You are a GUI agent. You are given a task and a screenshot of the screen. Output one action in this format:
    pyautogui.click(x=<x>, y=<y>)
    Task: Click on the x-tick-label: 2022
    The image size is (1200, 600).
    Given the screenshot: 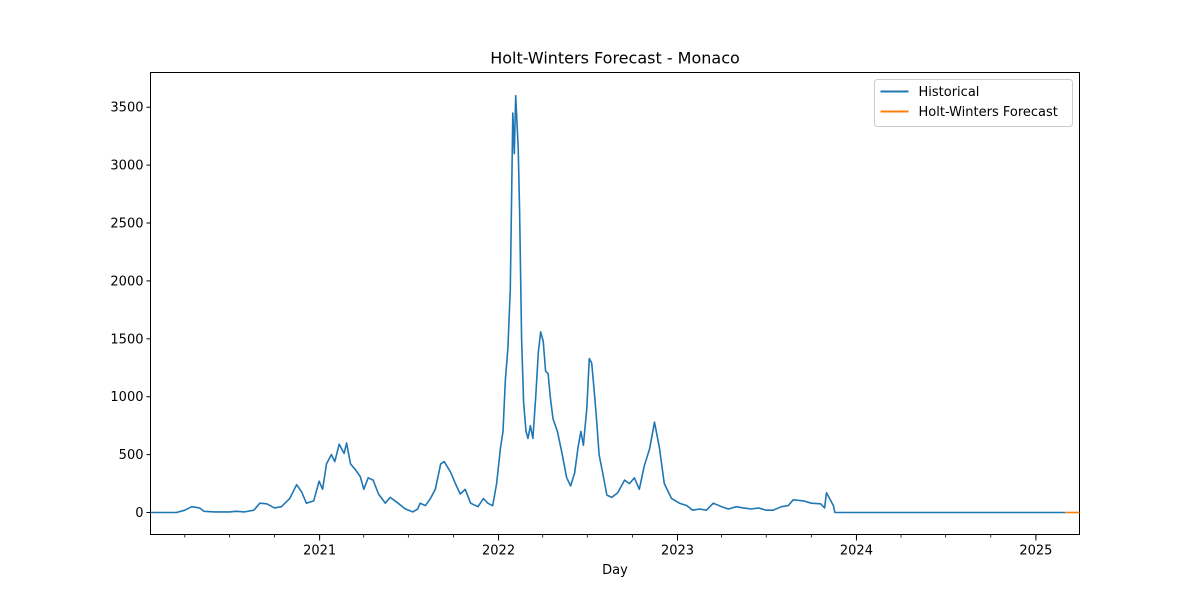 What is the action you would take?
    pyautogui.click(x=498, y=551)
    